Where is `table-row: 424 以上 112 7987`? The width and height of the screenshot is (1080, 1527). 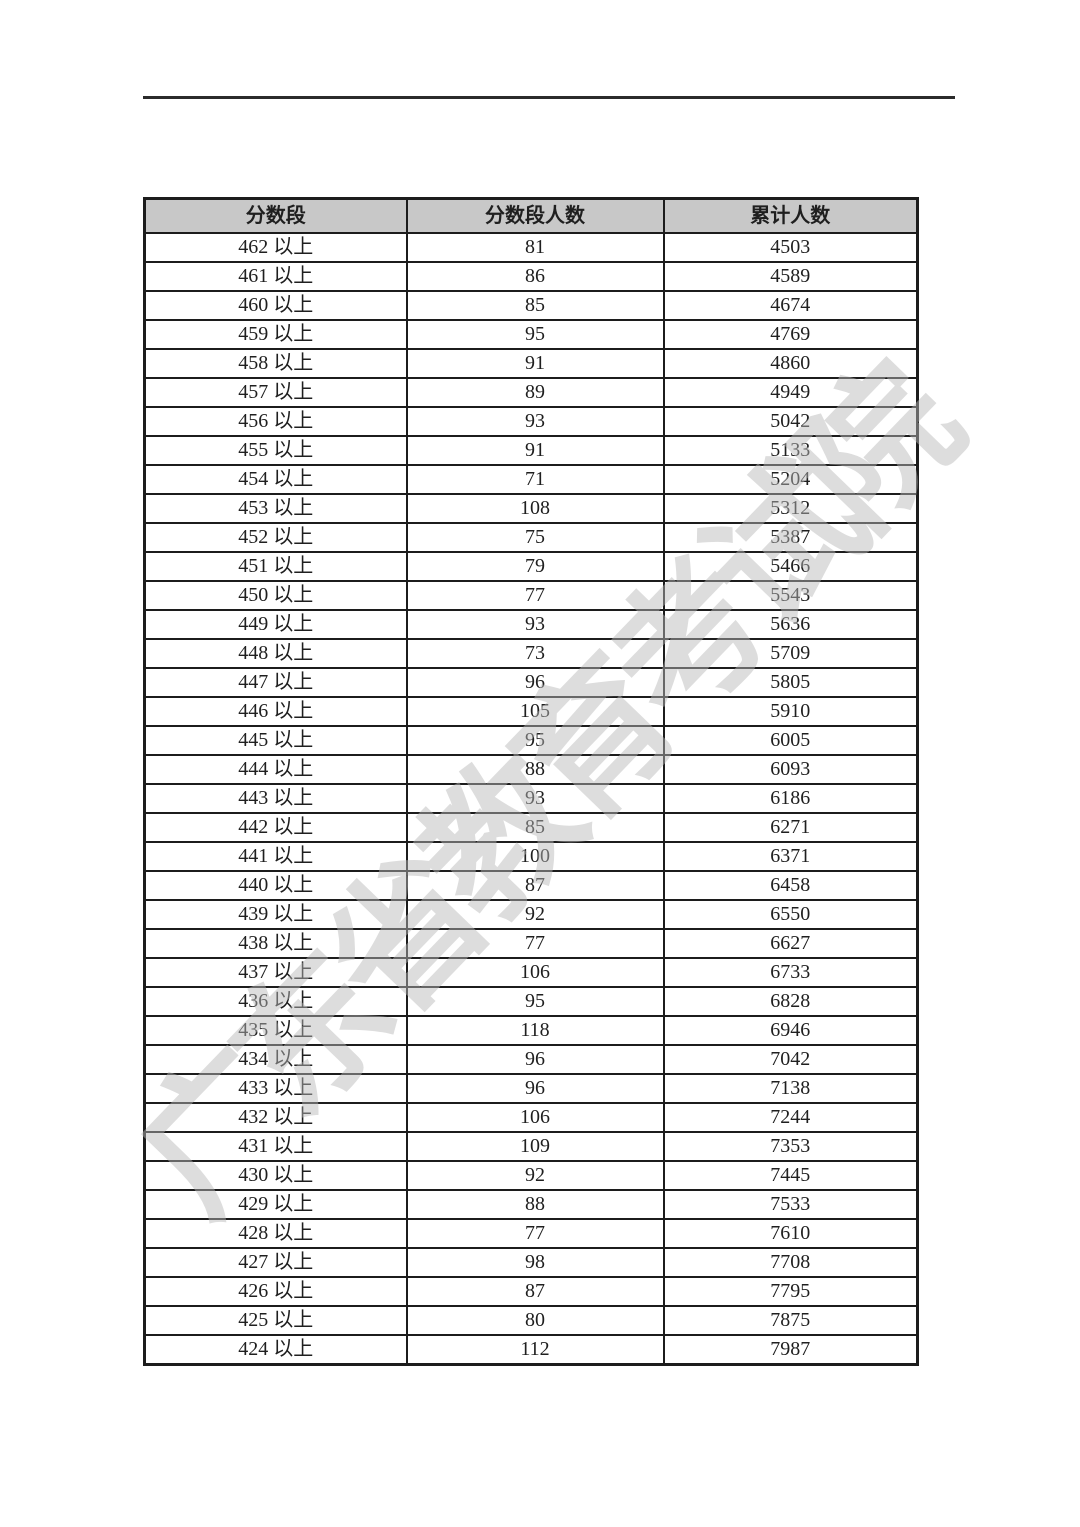 table-row: 424 以上 112 7987 is located at coordinates (531, 1350).